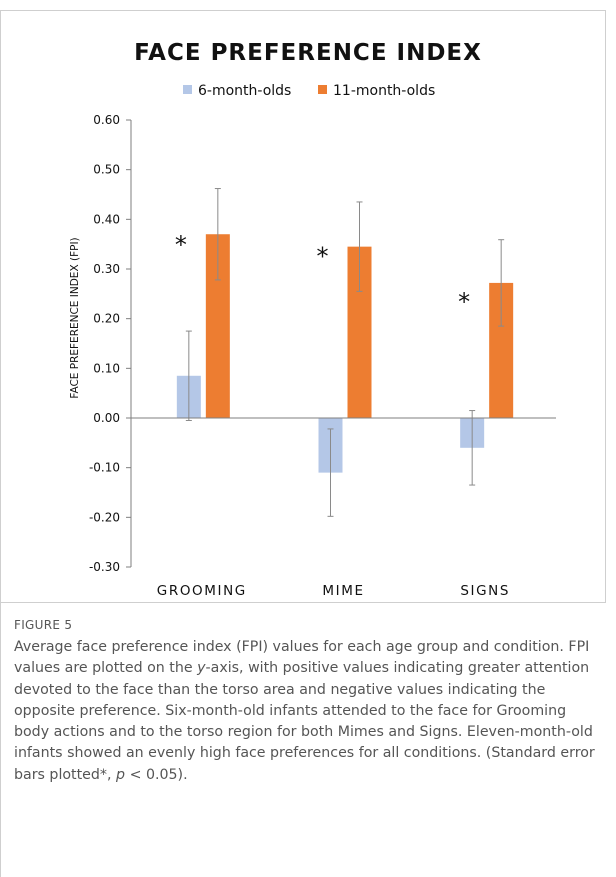 This screenshot has height=877, width=616. What do you see at coordinates (156, 774) in the screenshot?
I see `caption-text-3: < 0.05).` at bounding box center [156, 774].